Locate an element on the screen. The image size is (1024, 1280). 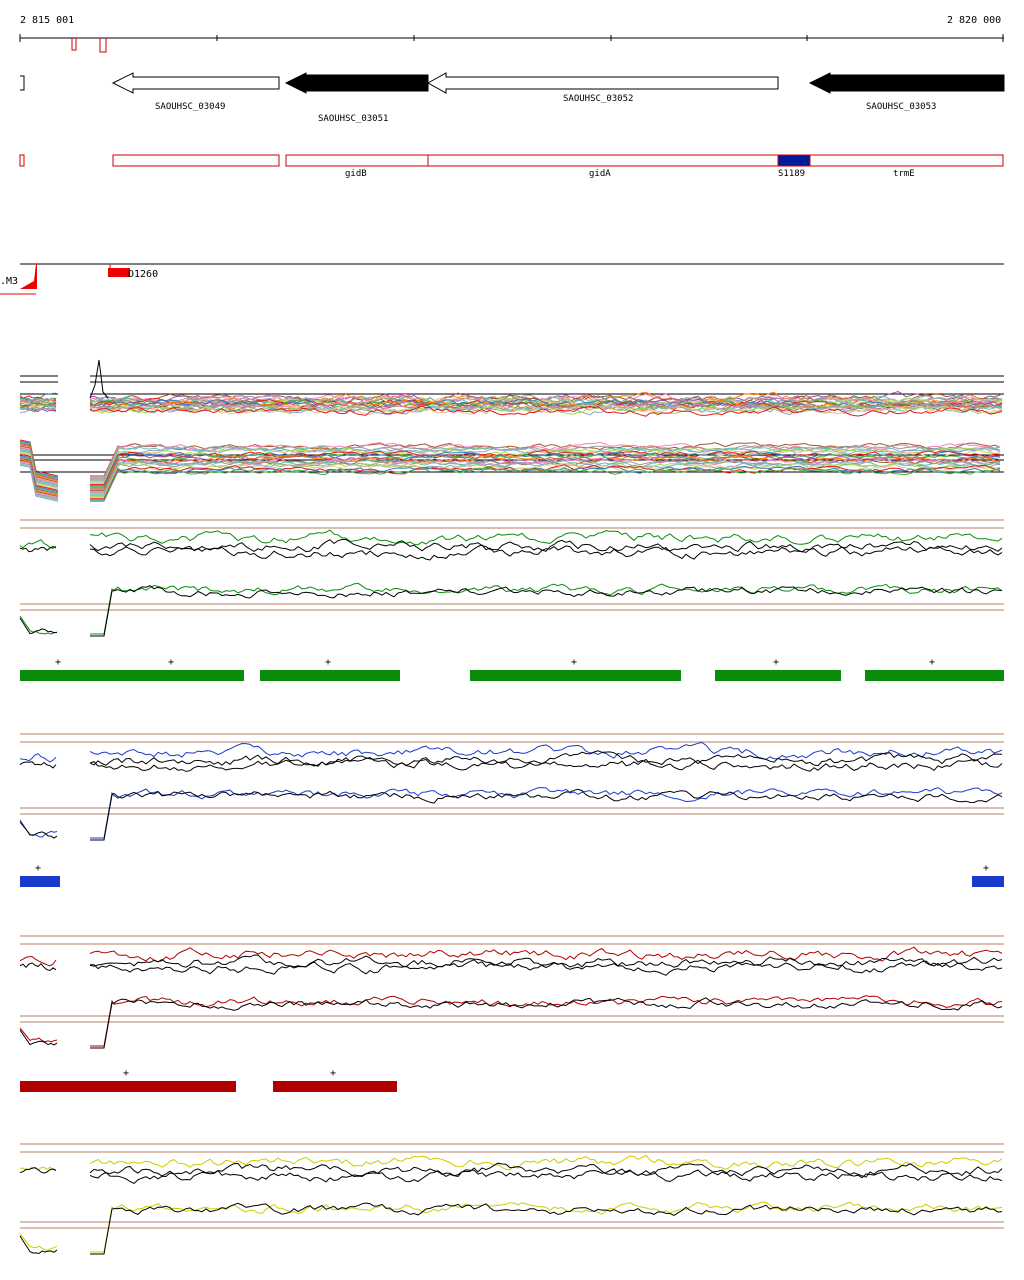
gene-label: SAOUHSC_03051 is located at coordinates (353, 119).